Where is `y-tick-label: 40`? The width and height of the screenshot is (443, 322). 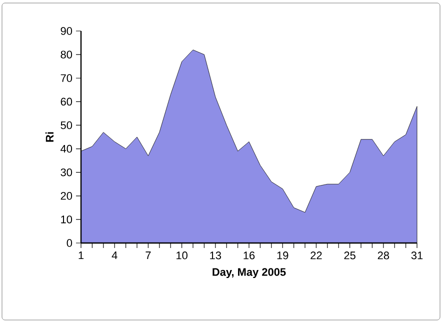
y-tick-label: 40 is located at coordinates (66, 148).